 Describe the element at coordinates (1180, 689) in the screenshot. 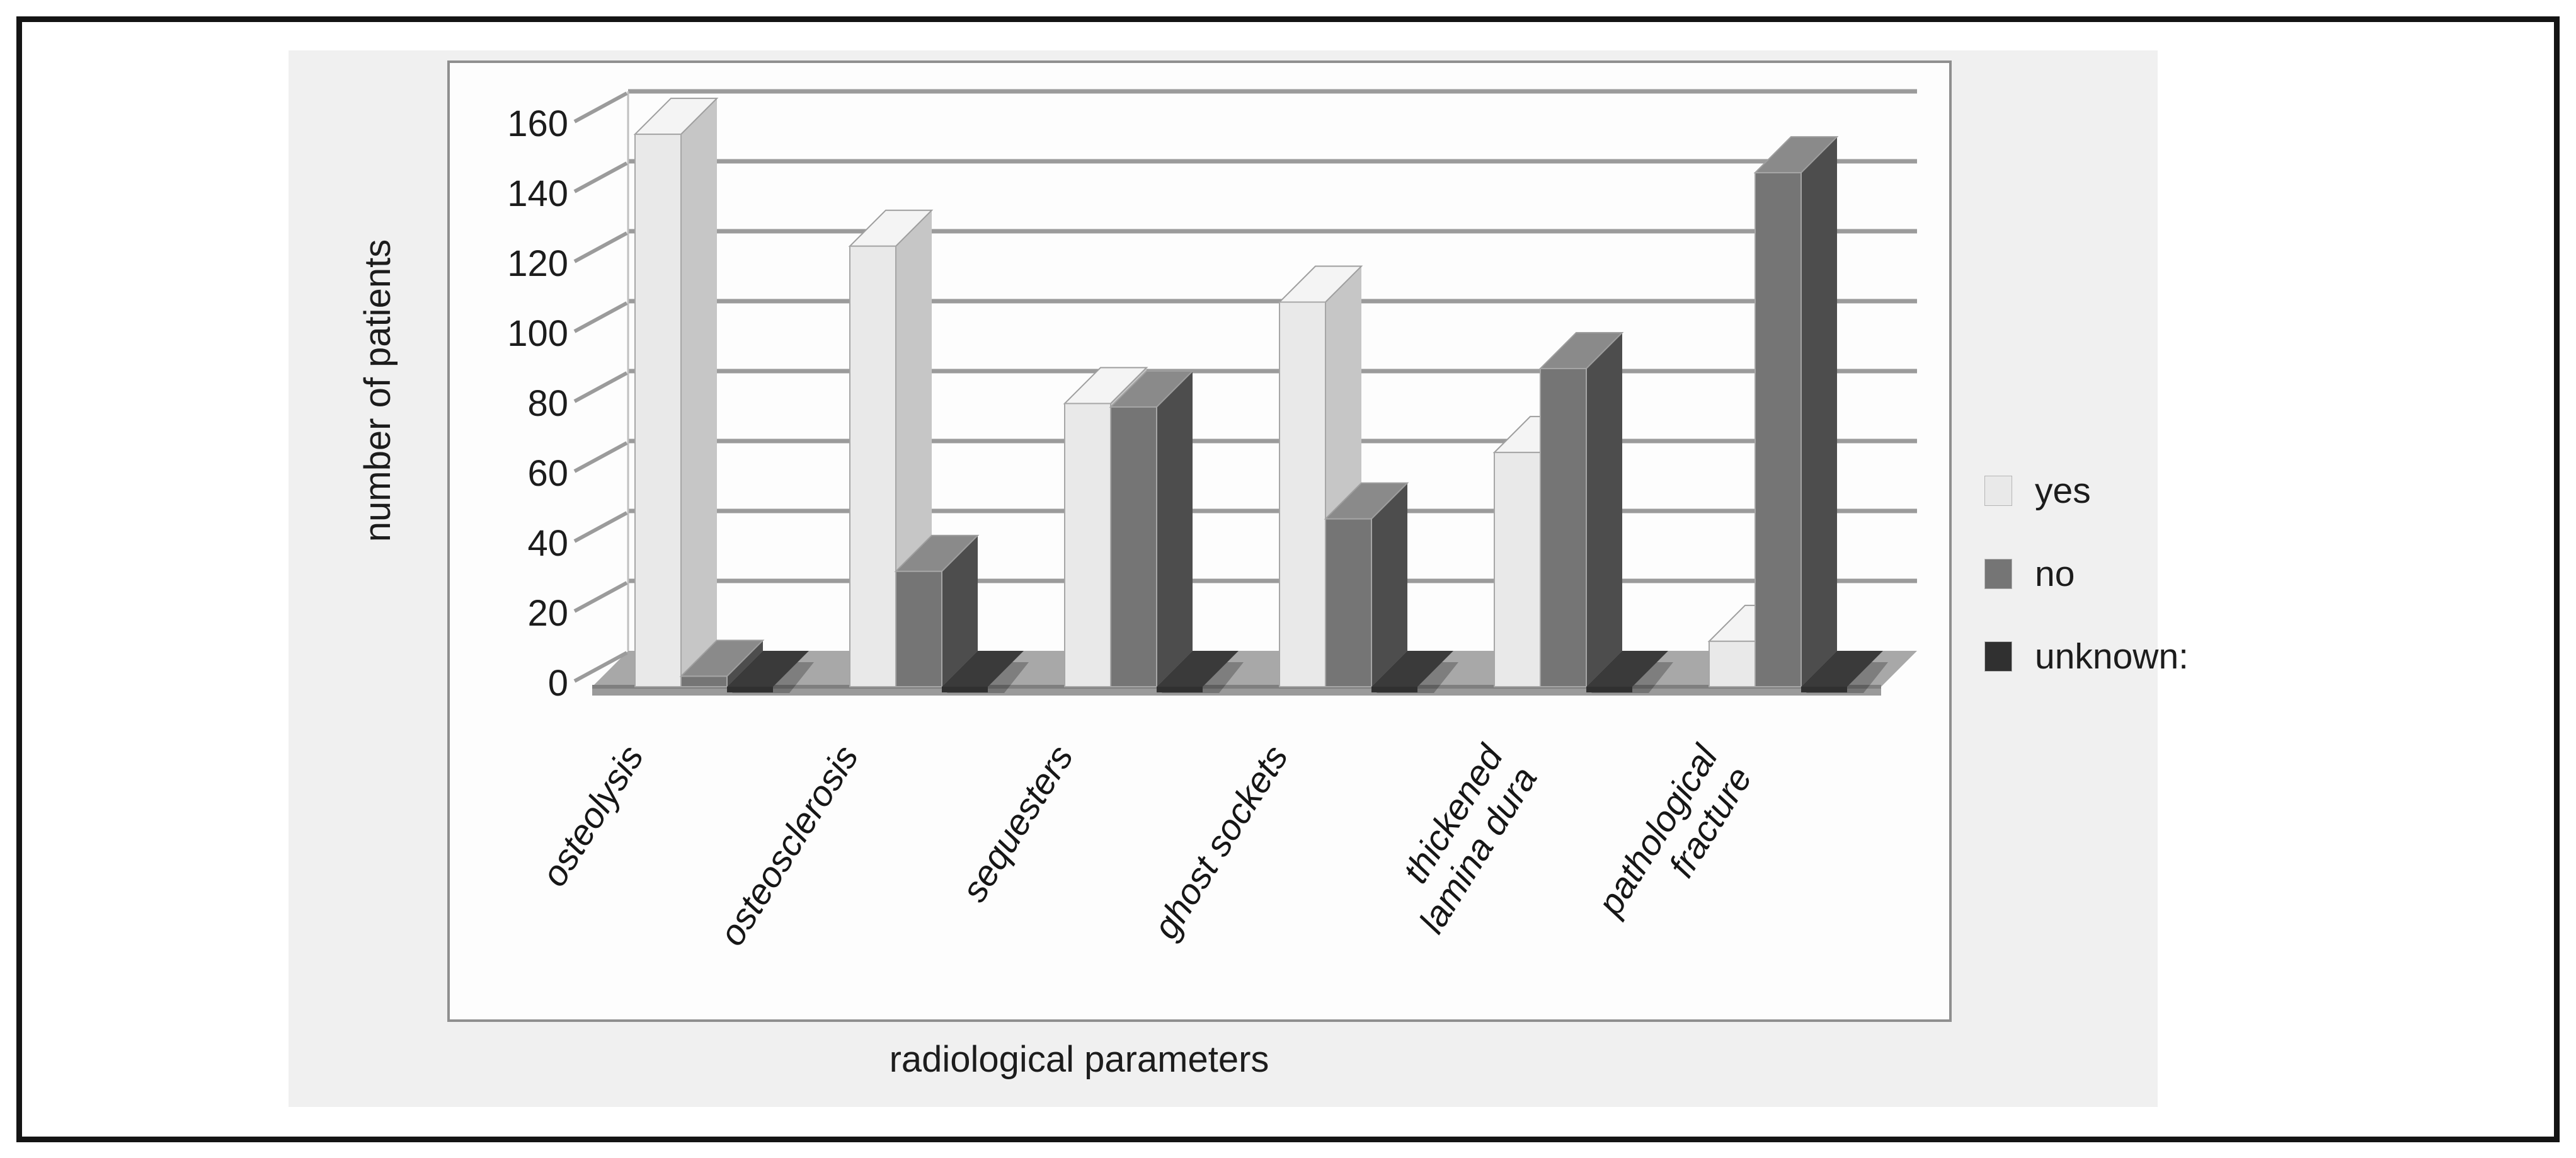

I see `bar-unknown-2-front` at that location.